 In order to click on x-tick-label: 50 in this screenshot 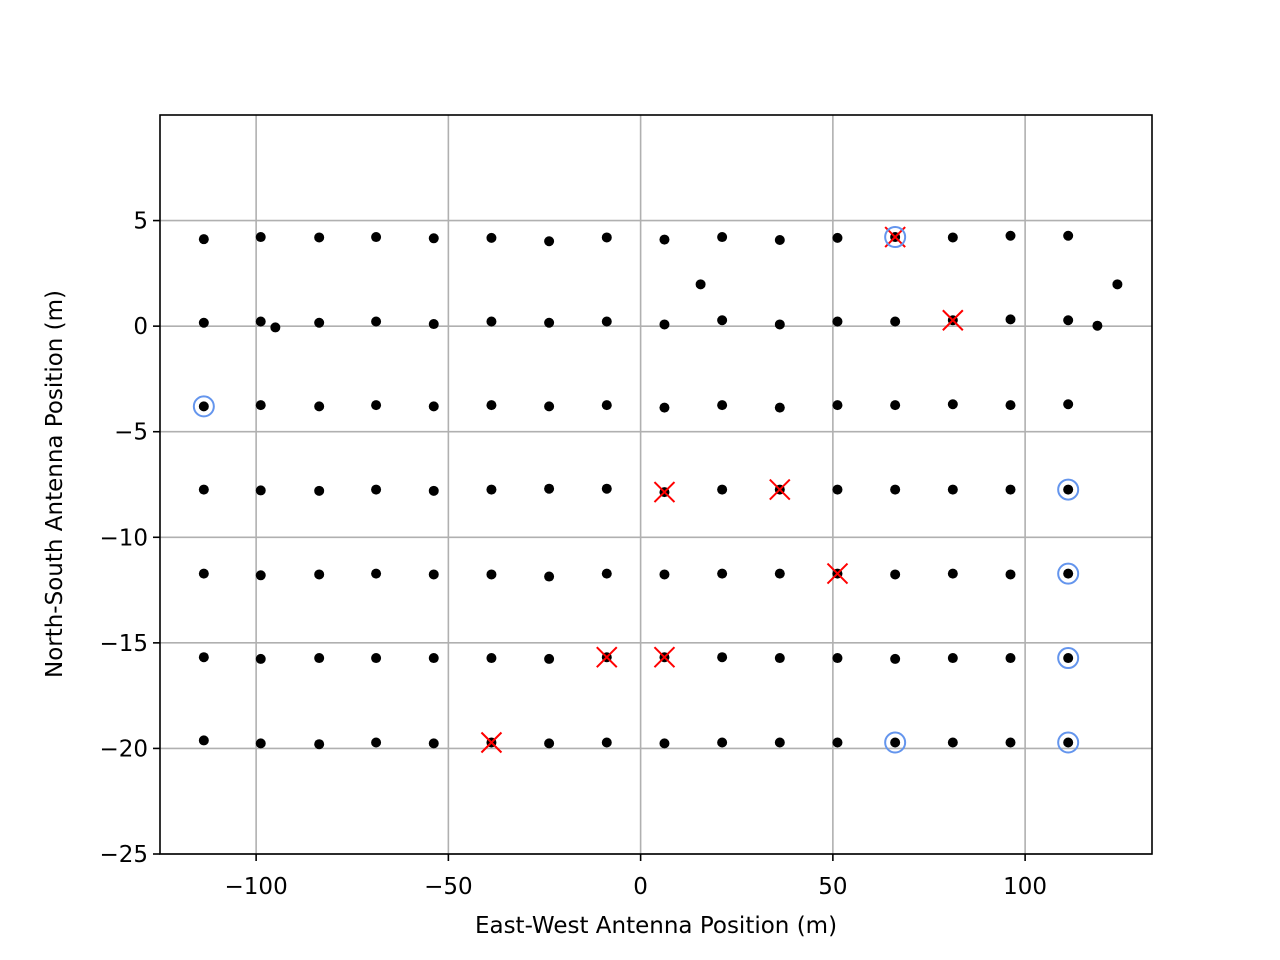, I will do `click(832, 887)`.